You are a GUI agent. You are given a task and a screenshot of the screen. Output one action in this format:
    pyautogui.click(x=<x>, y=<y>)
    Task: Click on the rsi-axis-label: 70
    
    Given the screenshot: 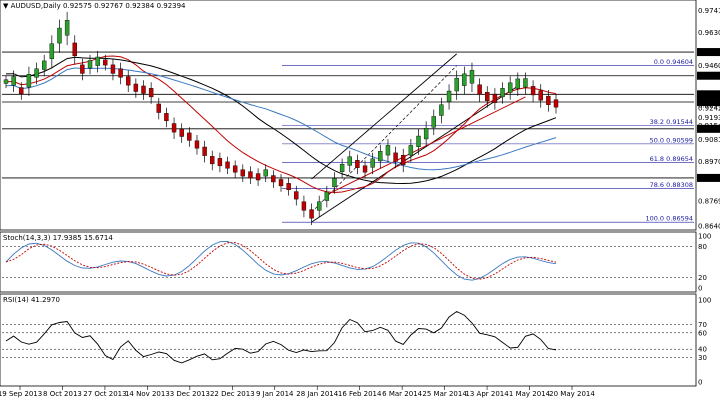 What is the action you would take?
    pyautogui.click(x=702, y=325)
    